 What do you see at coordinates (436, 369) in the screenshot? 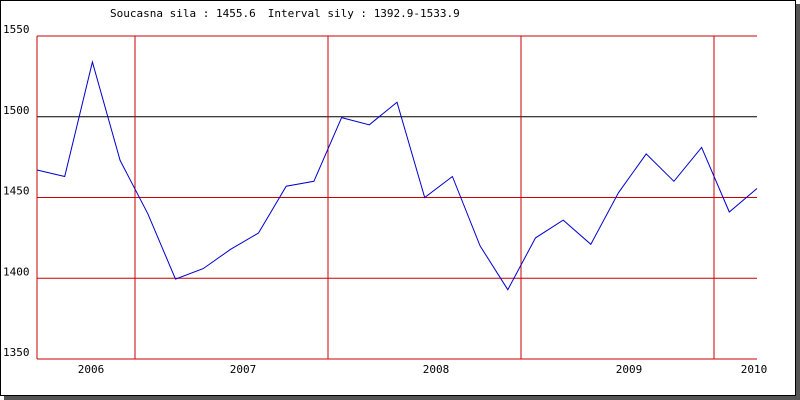
I see `x-tick-label: 2008` at bounding box center [436, 369].